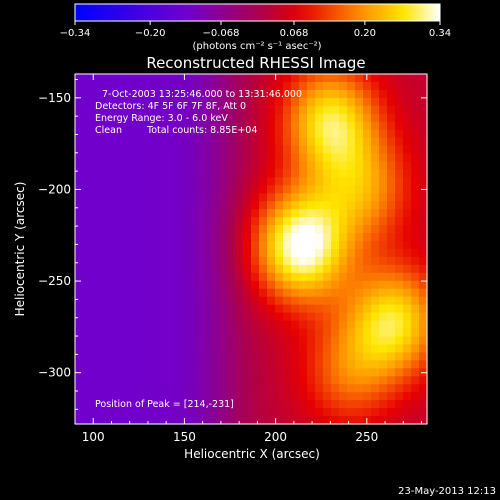 This screenshot has width=500, height=500. What do you see at coordinates (256, 46) in the screenshot?
I see `colorbar-unit-label: (photons cm⁻² s⁻¹ asec⁻²)` at bounding box center [256, 46].